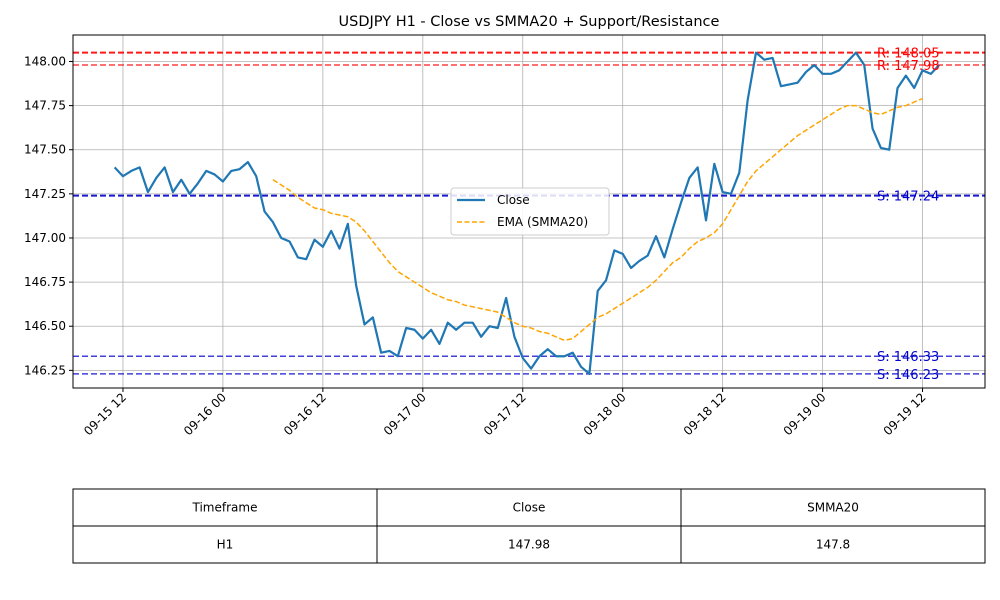 The height and width of the screenshot is (600, 1000). Describe the element at coordinates (405, 414) in the screenshot. I see `x-tick-label: 09-17 00` at that location.